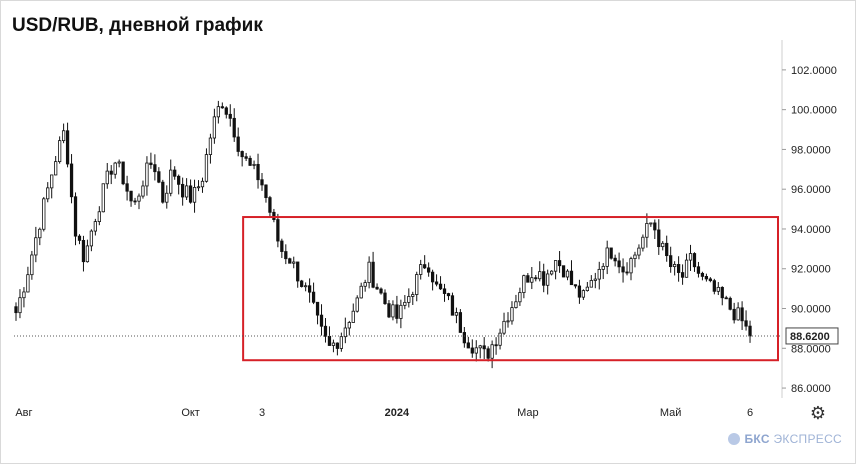 This screenshot has width=858, height=466. I want to click on x-tick-label: Май, so click(671, 413).